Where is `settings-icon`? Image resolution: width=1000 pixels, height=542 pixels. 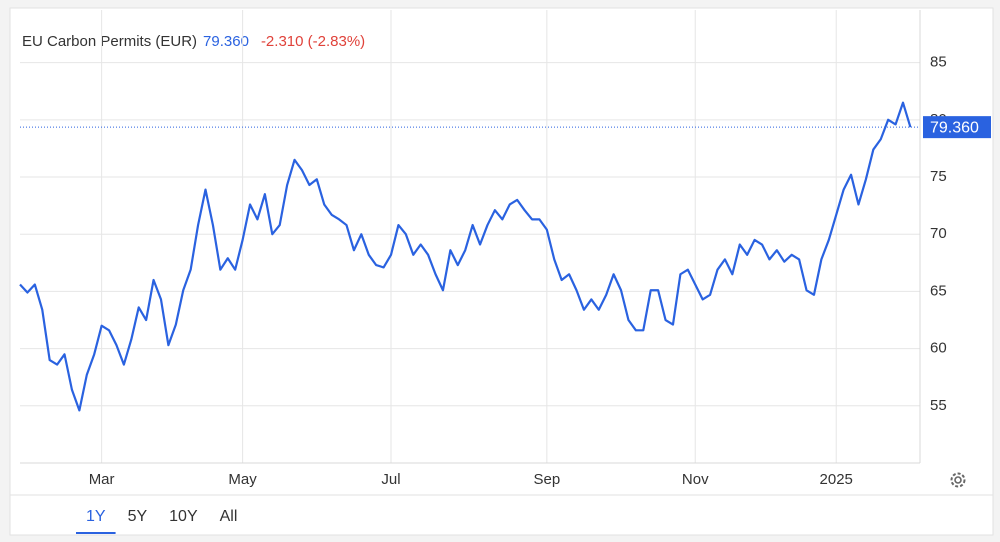 settings-icon is located at coordinates (958, 480).